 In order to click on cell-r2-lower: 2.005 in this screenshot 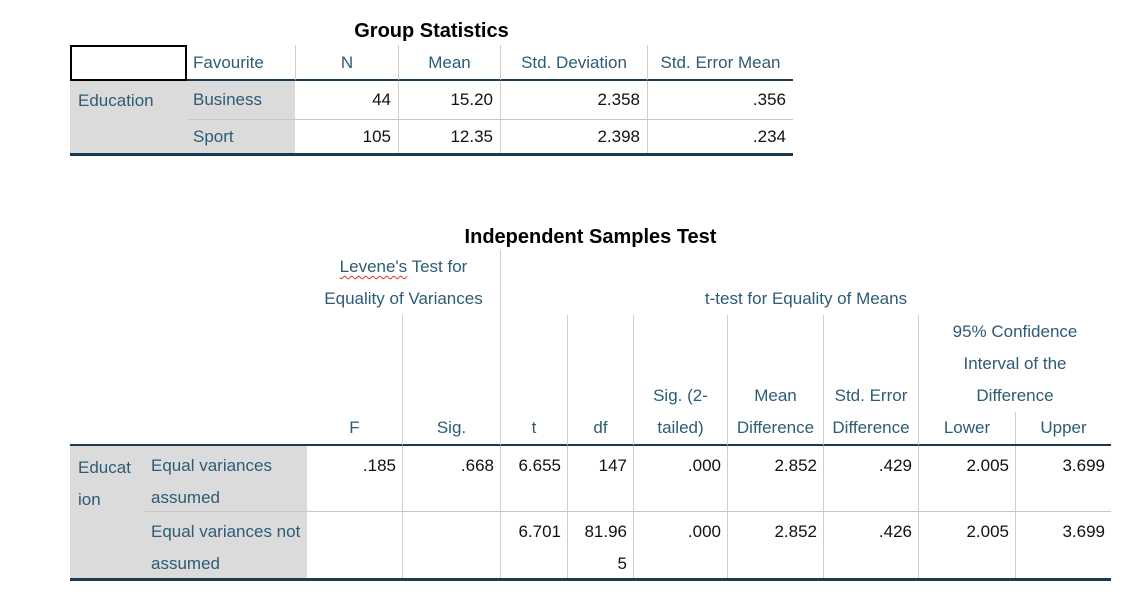, I will do `click(966, 545)`.